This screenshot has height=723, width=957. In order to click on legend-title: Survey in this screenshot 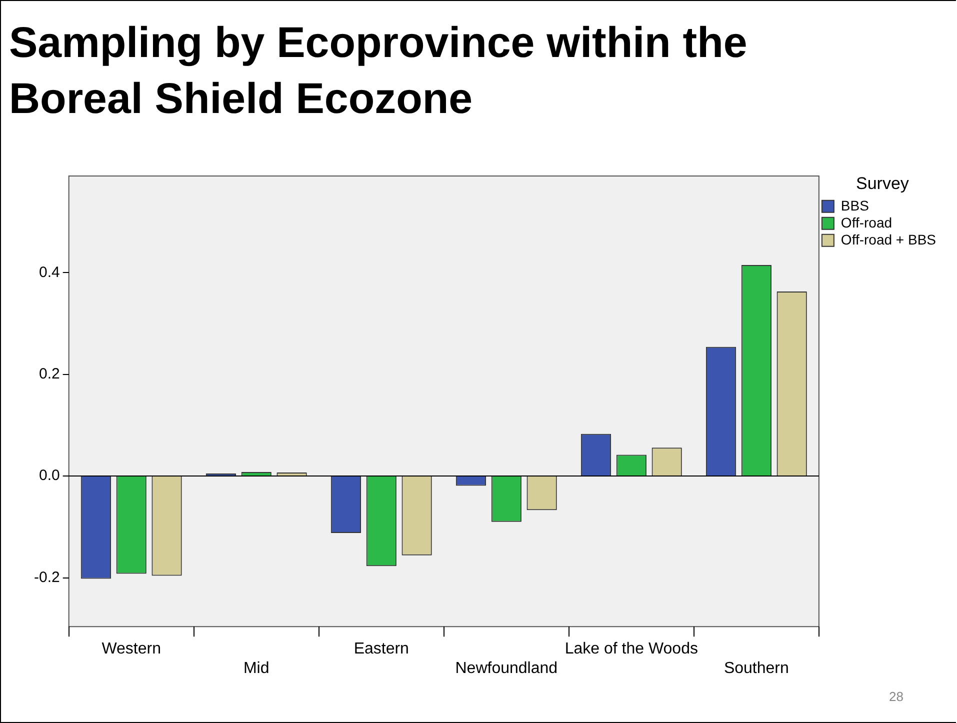, I will do `click(883, 184)`.